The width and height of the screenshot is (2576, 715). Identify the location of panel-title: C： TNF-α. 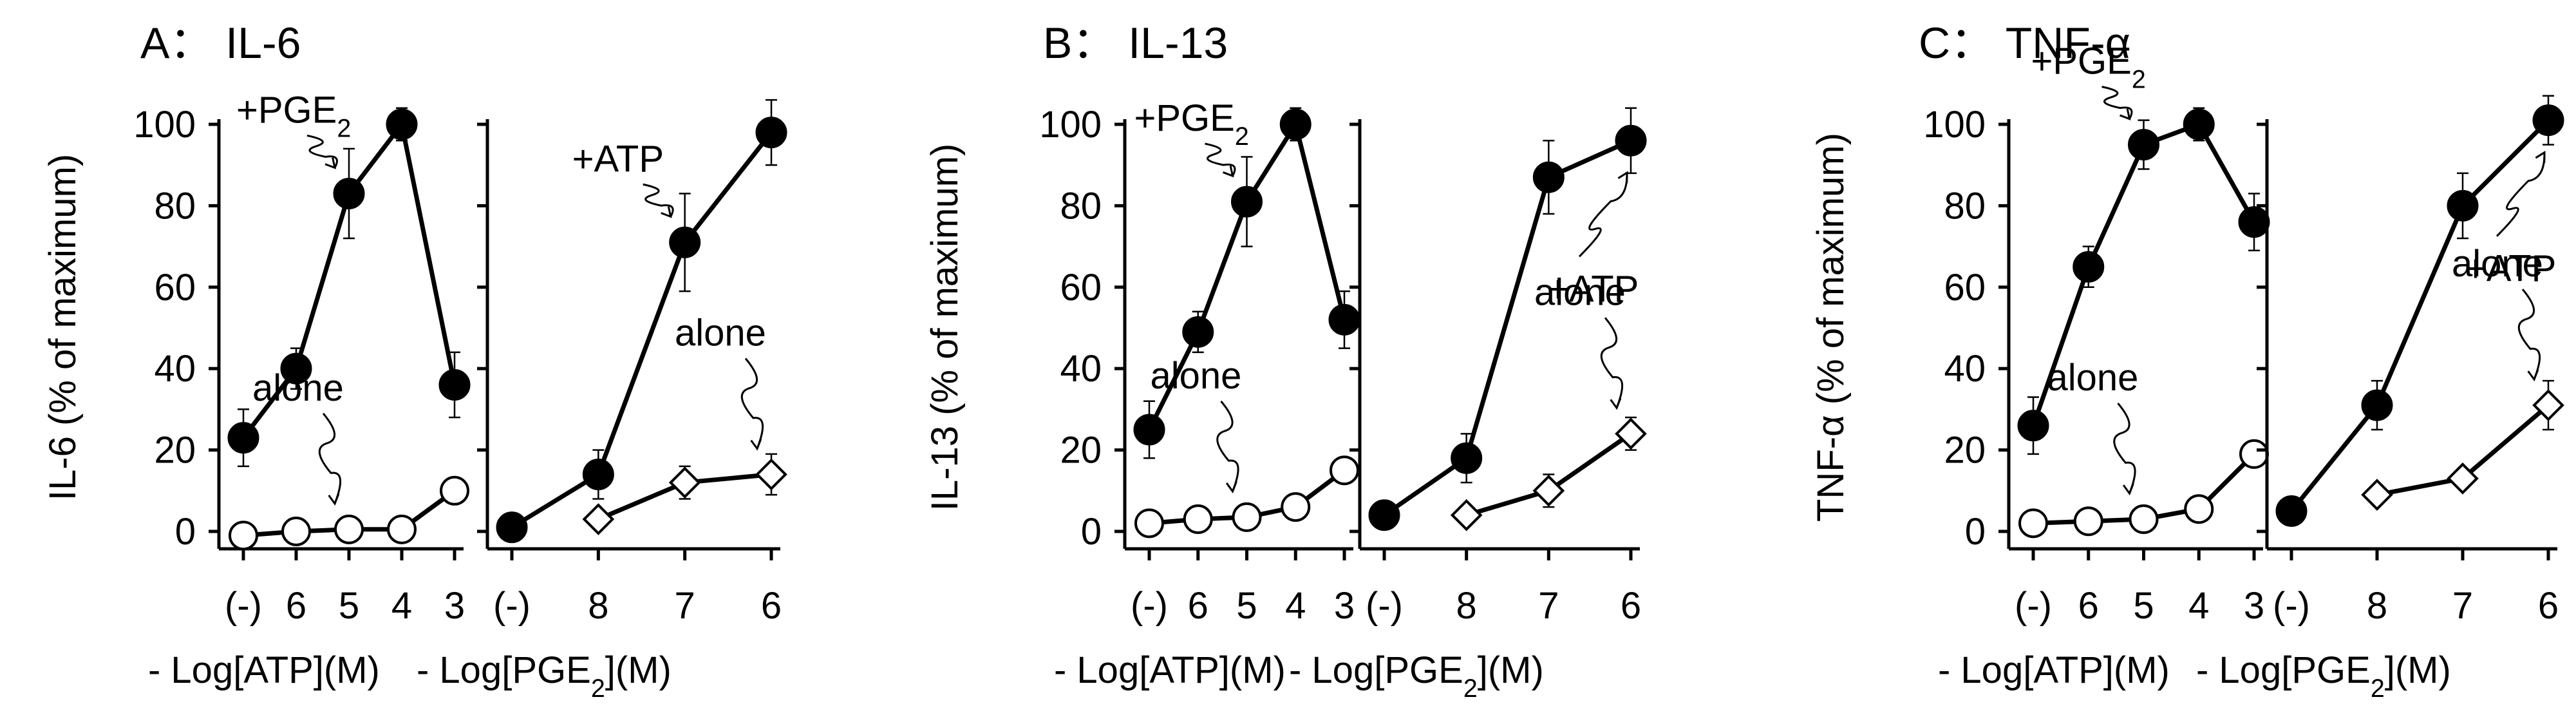
(2024, 43).